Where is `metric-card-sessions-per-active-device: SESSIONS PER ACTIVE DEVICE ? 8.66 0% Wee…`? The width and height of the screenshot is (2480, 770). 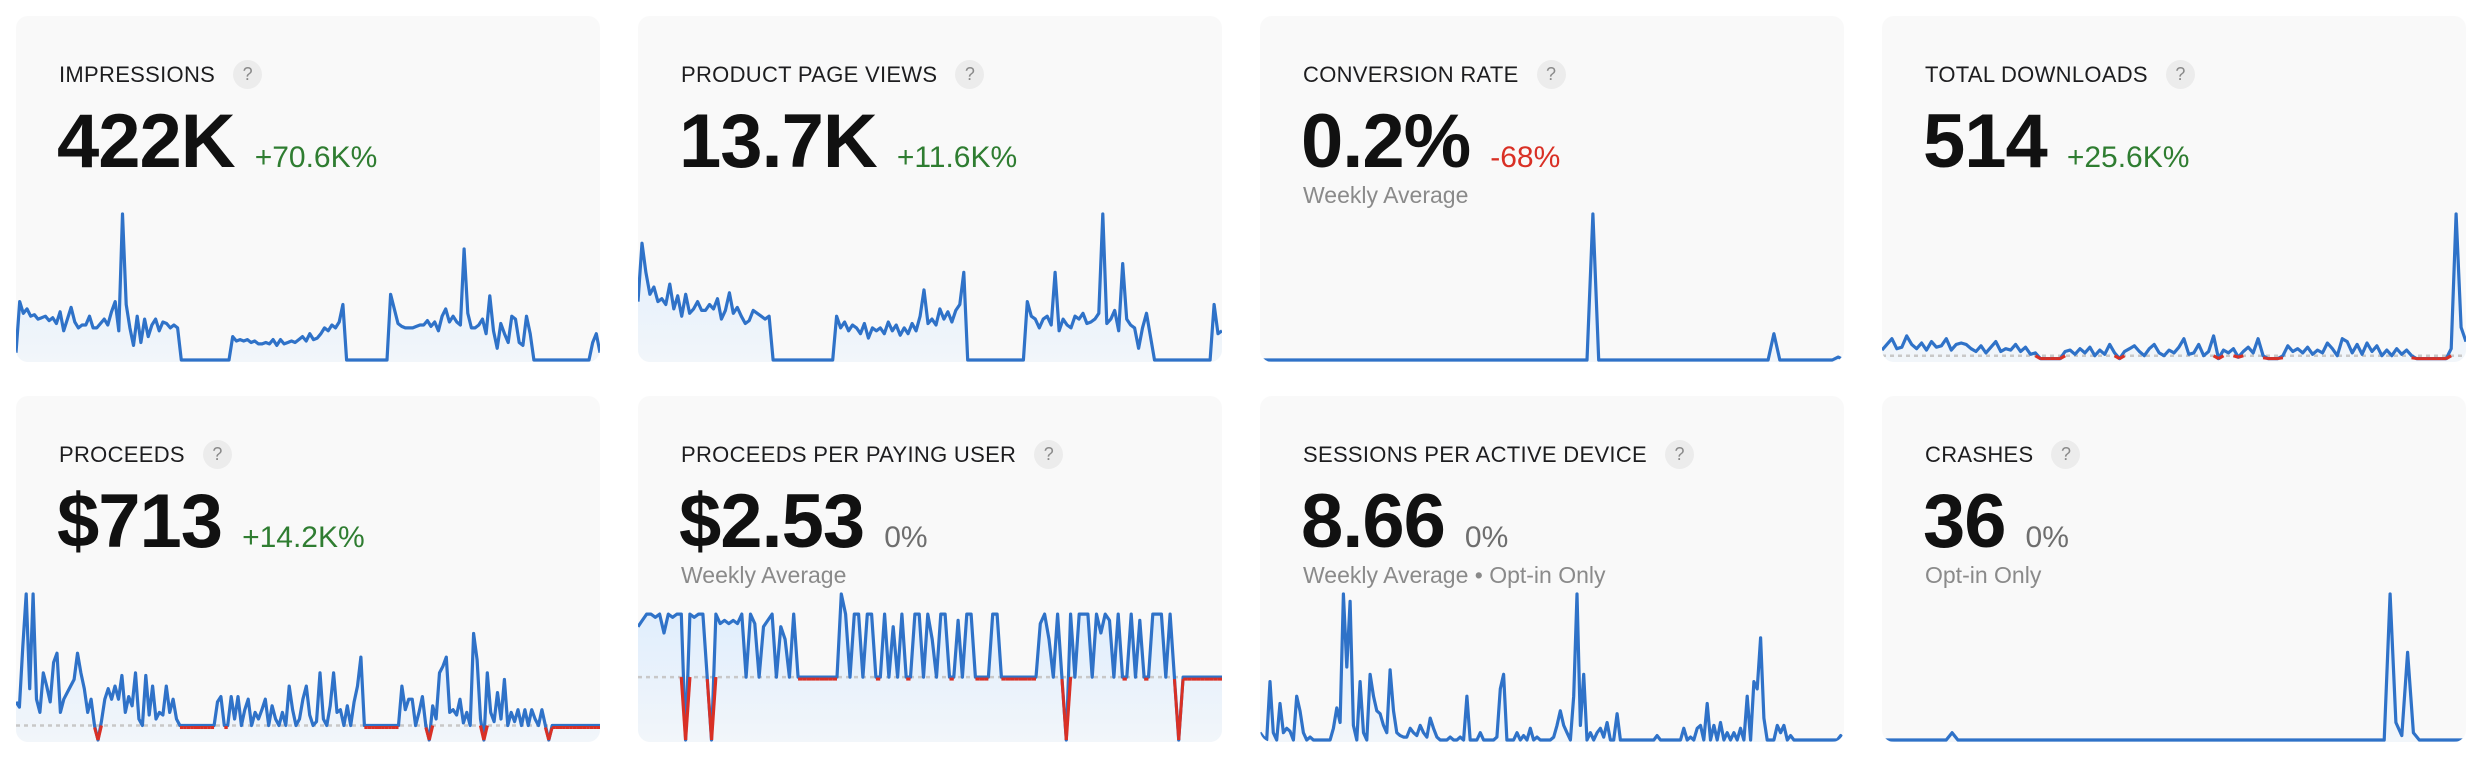
metric-card-sessions-per-active-device: SESSIONS PER ACTIVE DEVICE ? 8.66 0% Wee… is located at coordinates (1552, 569).